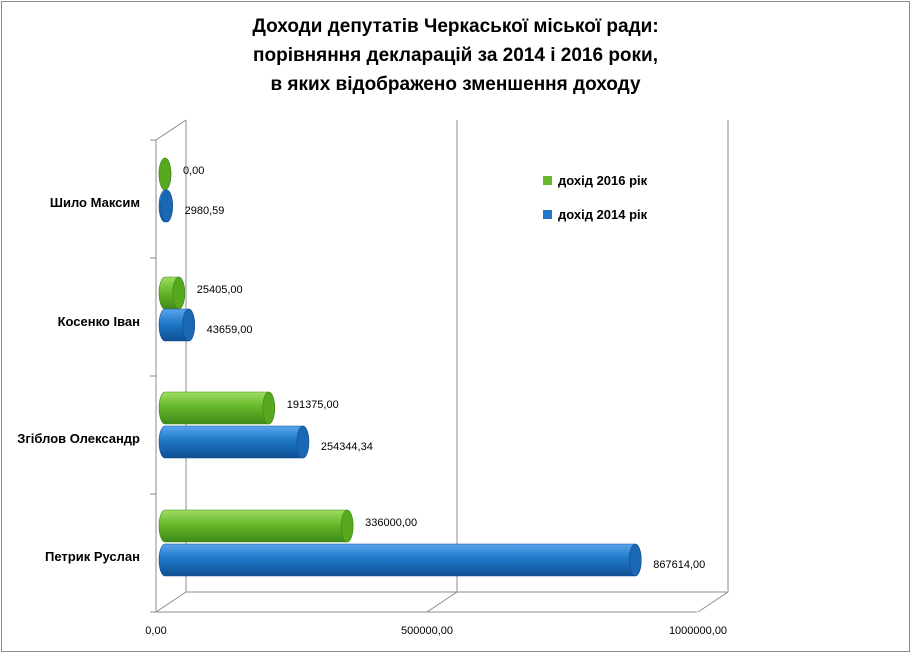 Image resolution: width=911 pixels, height=653 pixels. I want to click on x-tick-label: 500000,00, so click(427, 631).